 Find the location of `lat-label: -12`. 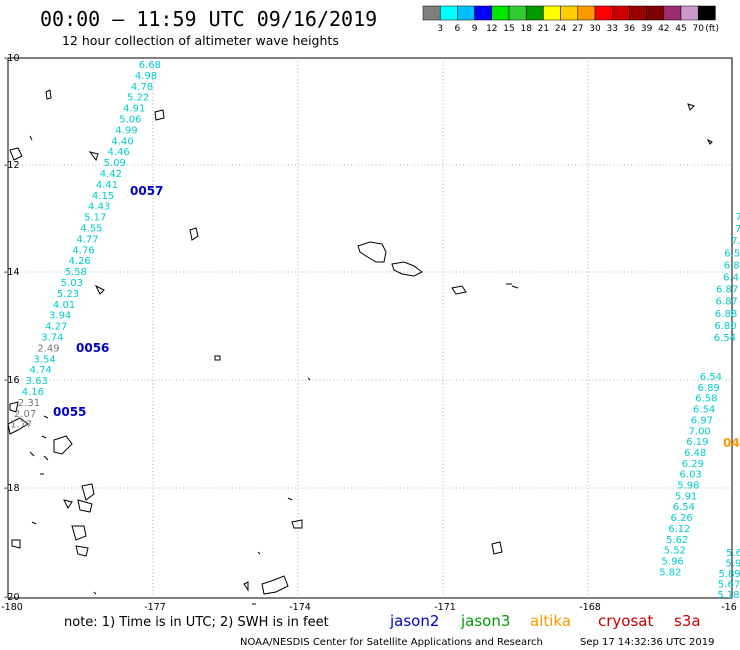

lat-label: -12 is located at coordinates (12, 165).